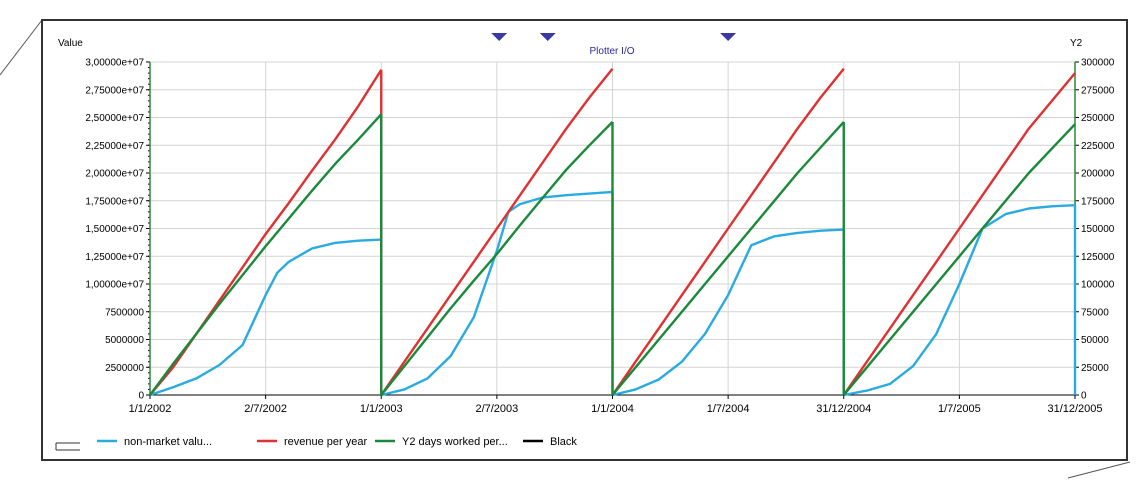  What do you see at coordinates (114, 90) in the screenshot?
I see `y-tick-label-left: 2,75000e+07` at bounding box center [114, 90].